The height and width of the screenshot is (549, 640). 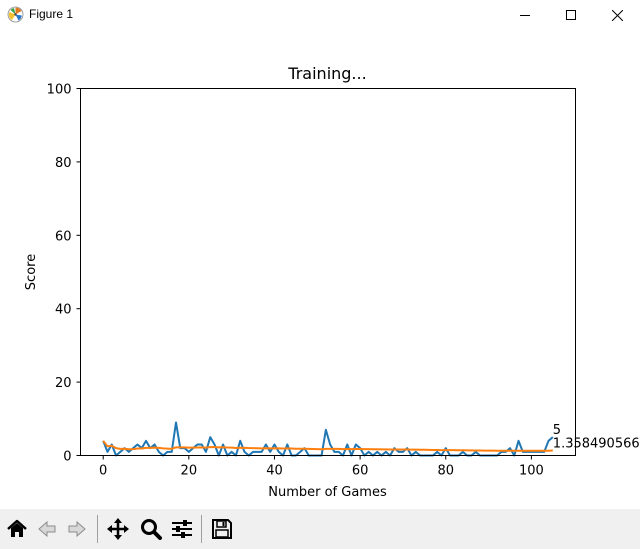 I want to click on matplotlib-icon, so click(x=15, y=14).